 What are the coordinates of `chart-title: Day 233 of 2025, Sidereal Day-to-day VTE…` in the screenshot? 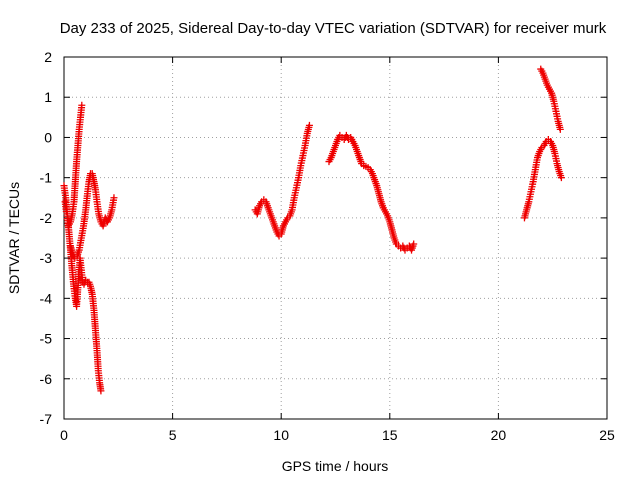 It's located at (333, 28).